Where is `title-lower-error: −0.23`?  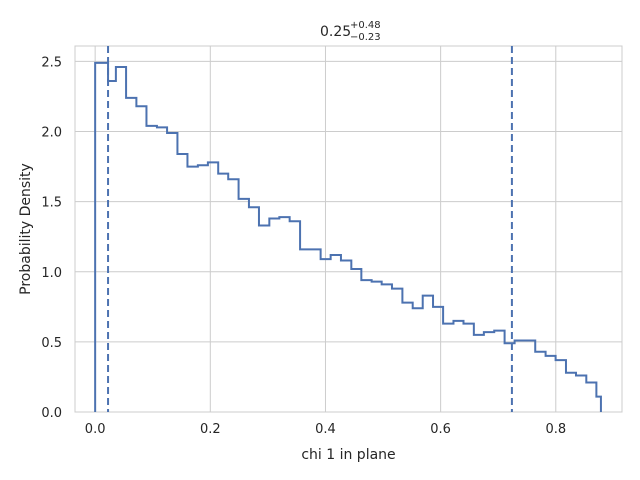 title-lower-error: −0.23 is located at coordinates (365, 37).